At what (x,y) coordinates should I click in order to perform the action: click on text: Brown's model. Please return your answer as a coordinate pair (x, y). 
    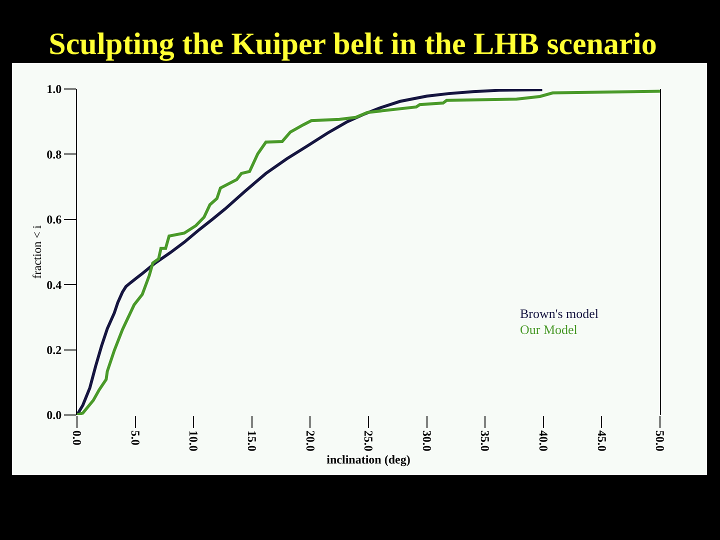
    Looking at the image, I should click on (559, 313).